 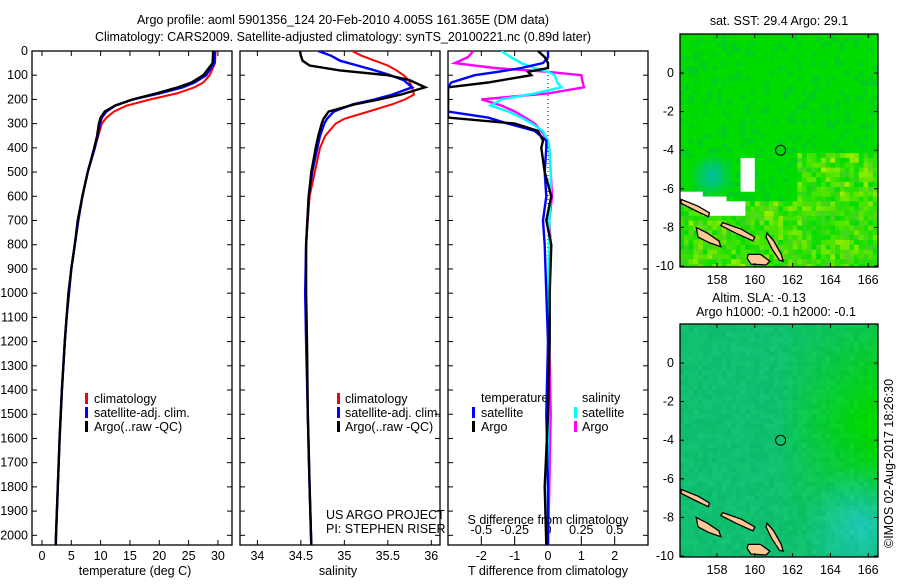 I want to click on lat-tick-label: -8, so click(x=668, y=227).